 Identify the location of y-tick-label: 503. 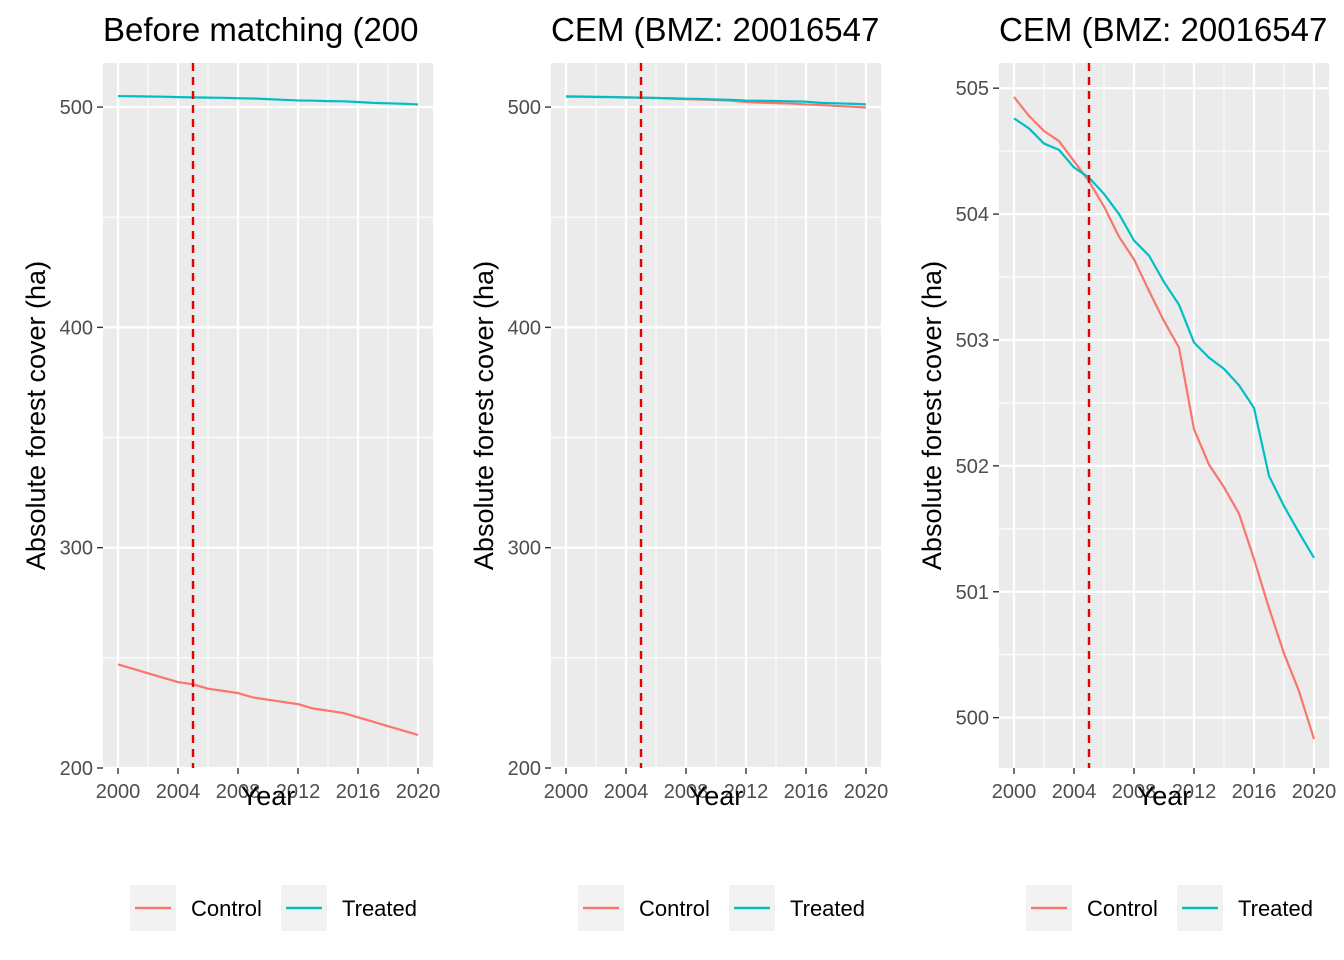
(972, 341).